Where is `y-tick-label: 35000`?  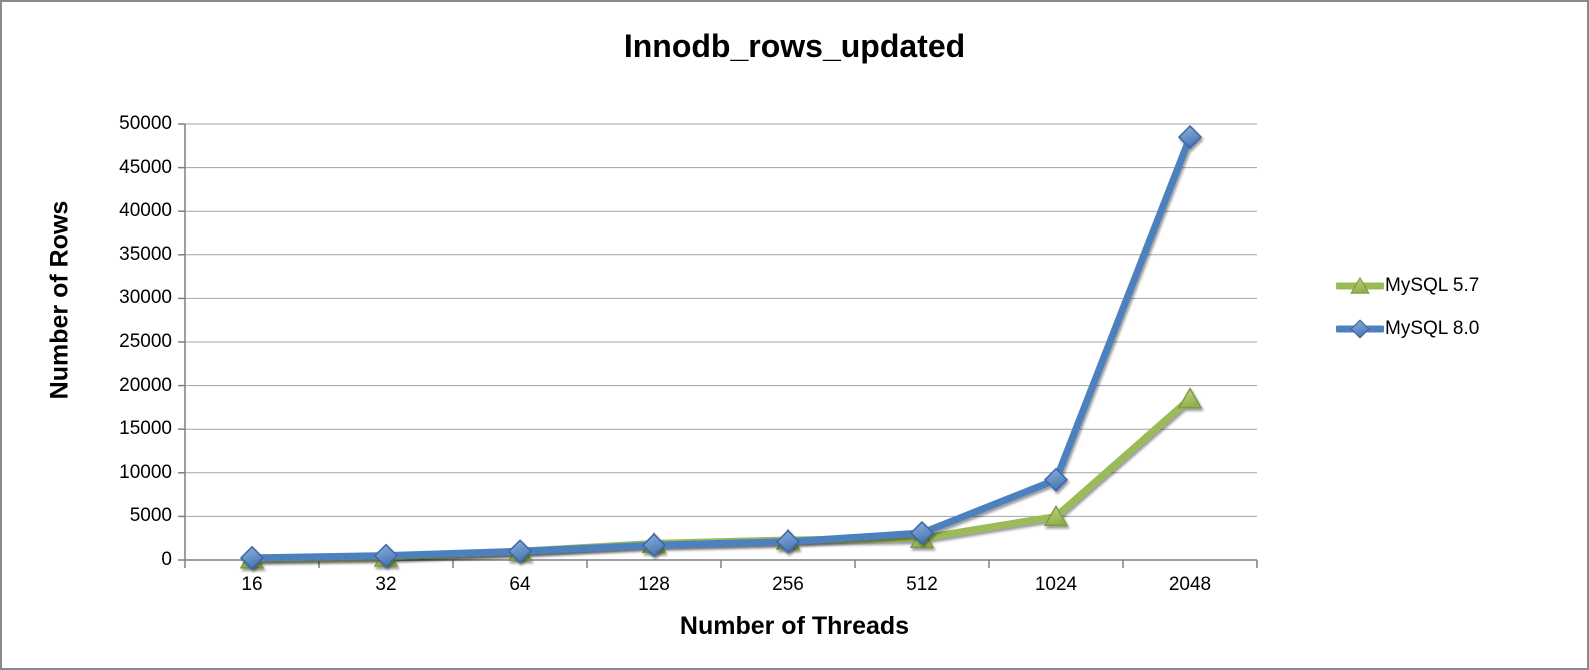
y-tick-label: 35000 is located at coordinates (145, 254).